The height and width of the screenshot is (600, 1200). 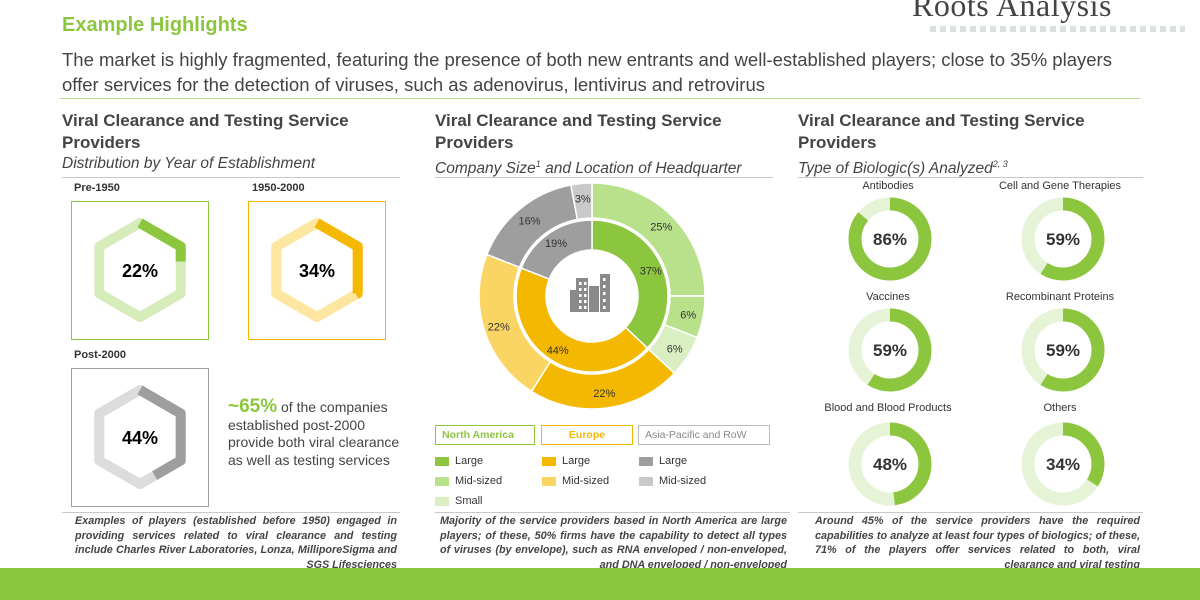 I want to click on brand-logo: Roots Analysis, so click(x=1012, y=11).